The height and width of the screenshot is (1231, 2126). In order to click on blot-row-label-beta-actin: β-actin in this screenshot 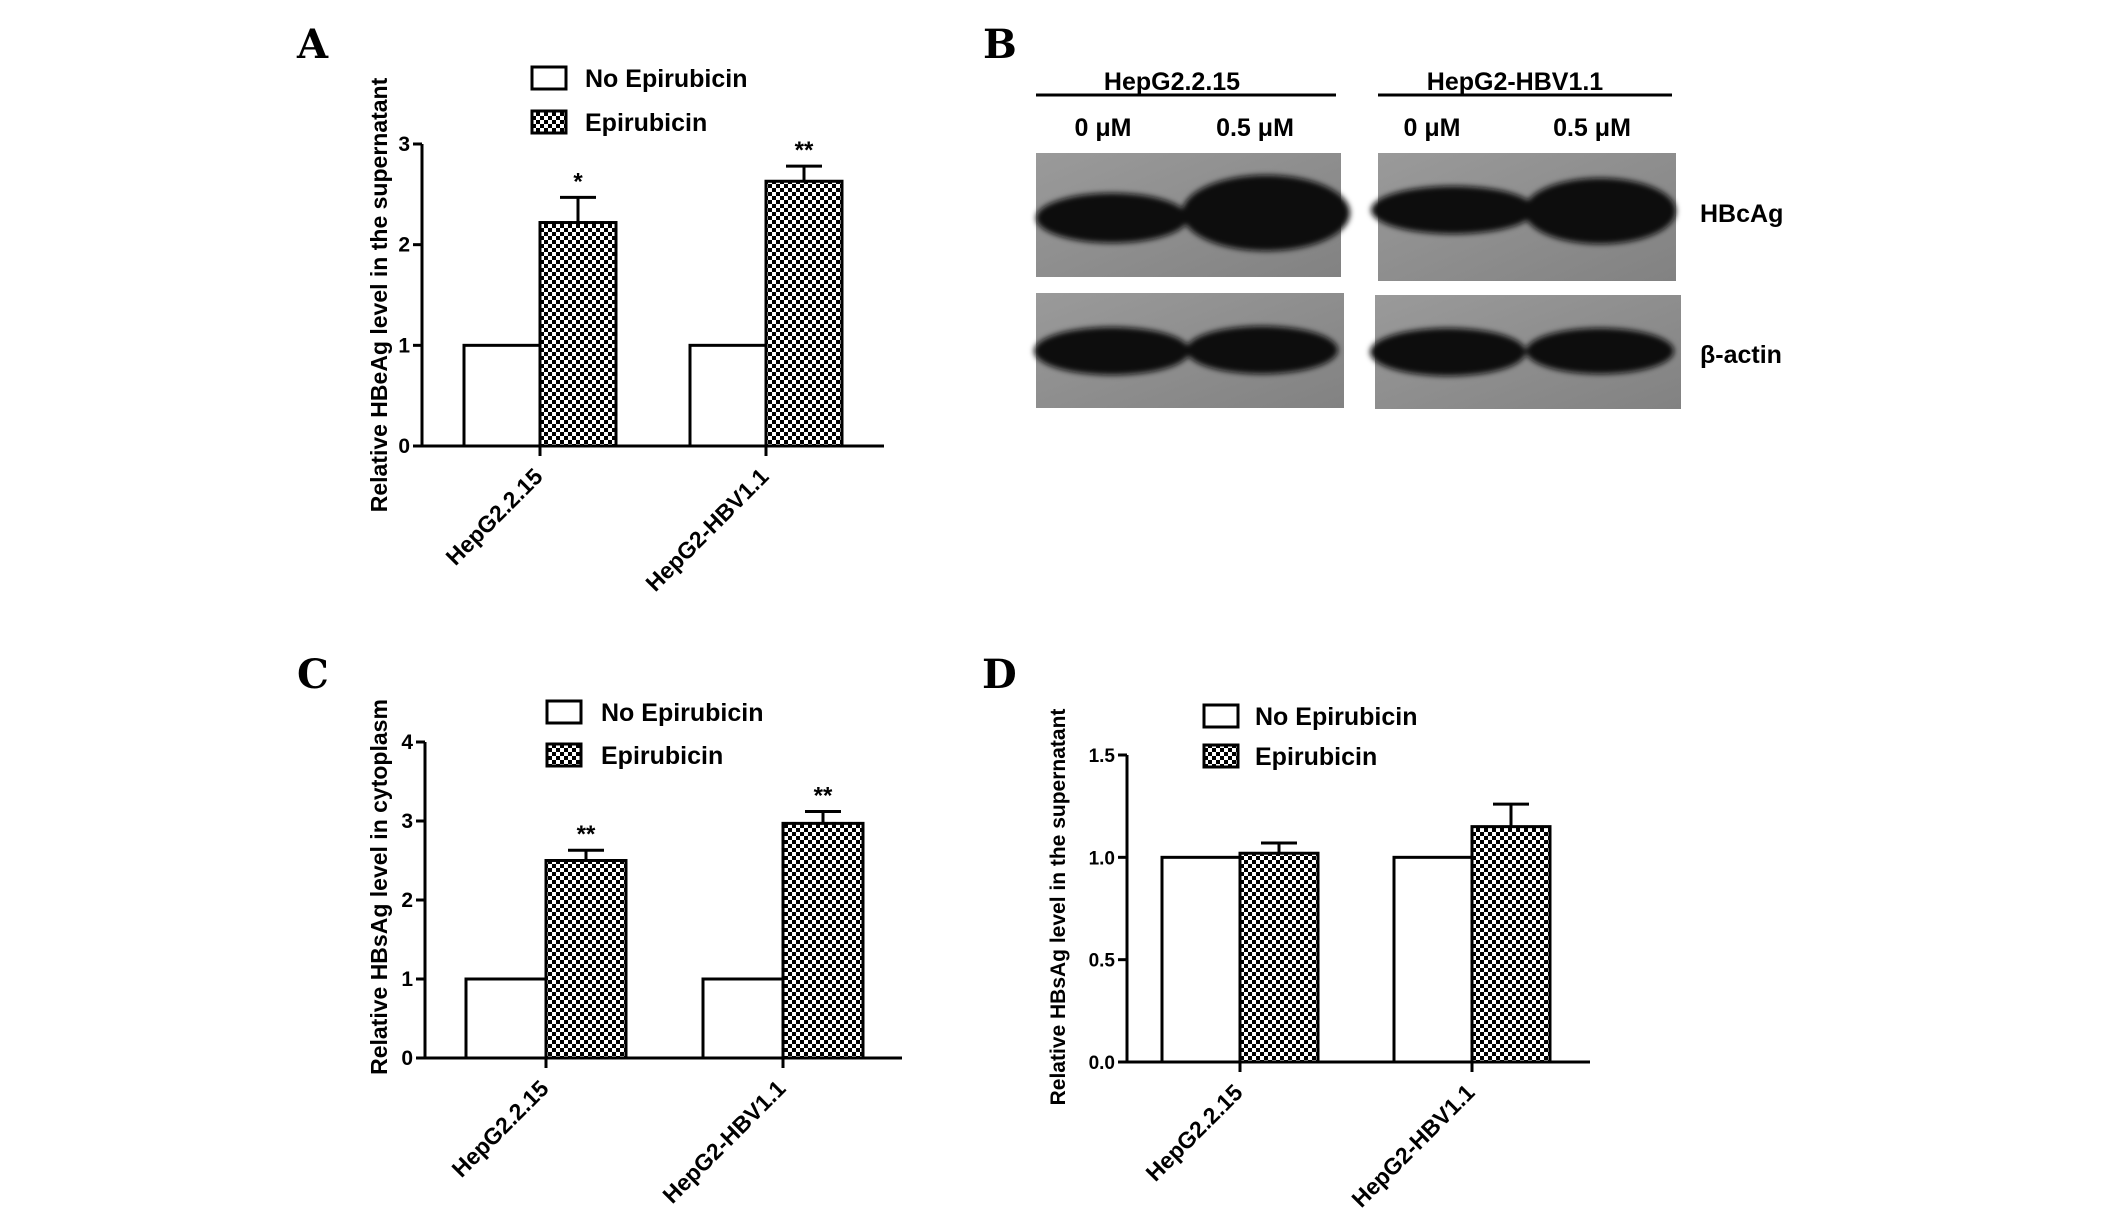, I will do `click(1741, 355)`.